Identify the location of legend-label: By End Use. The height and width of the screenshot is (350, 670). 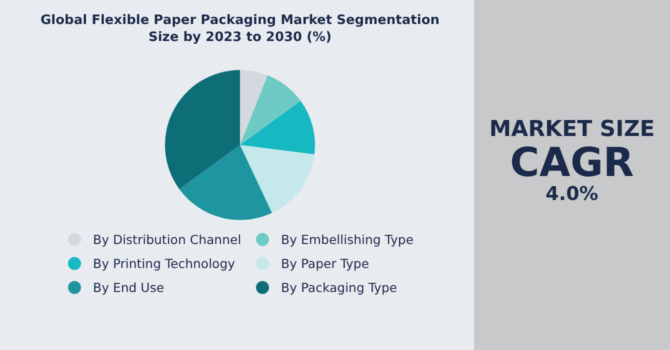
(128, 287).